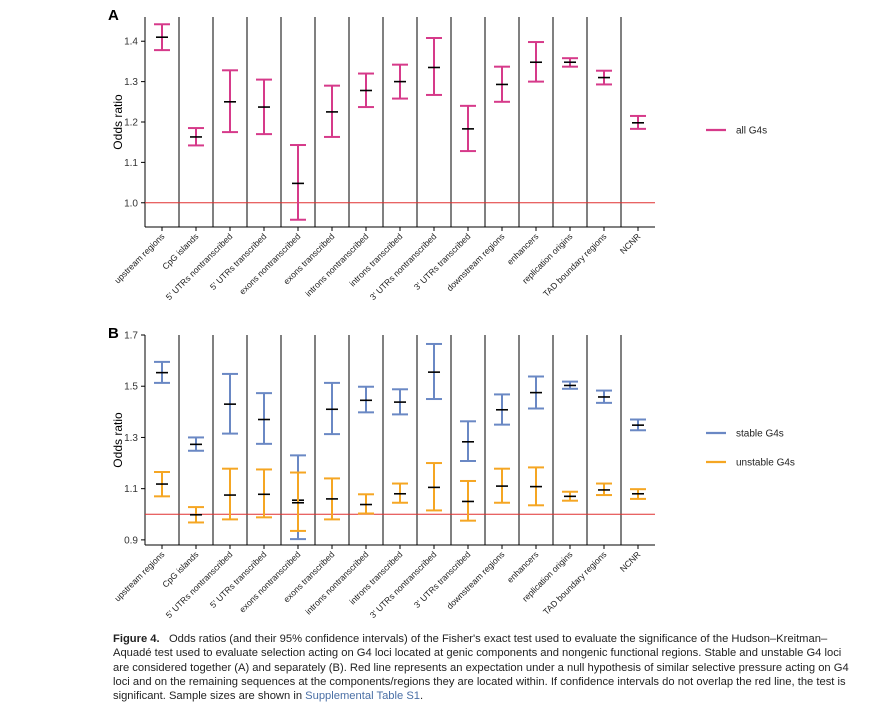 The height and width of the screenshot is (707, 869). What do you see at coordinates (131, 387) in the screenshot?
I see `y-tick-label: 1.5` at bounding box center [131, 387].